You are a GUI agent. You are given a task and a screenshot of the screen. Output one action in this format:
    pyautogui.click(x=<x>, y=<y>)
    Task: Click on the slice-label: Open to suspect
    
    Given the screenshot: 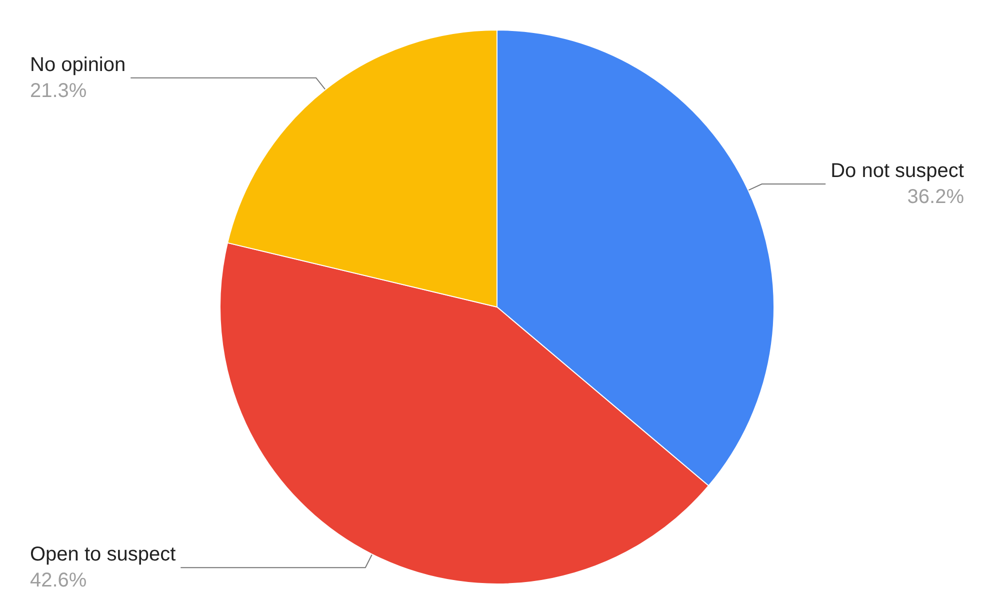 What is the action you would take?
    pyautogui.click(x=103, y=555)
    